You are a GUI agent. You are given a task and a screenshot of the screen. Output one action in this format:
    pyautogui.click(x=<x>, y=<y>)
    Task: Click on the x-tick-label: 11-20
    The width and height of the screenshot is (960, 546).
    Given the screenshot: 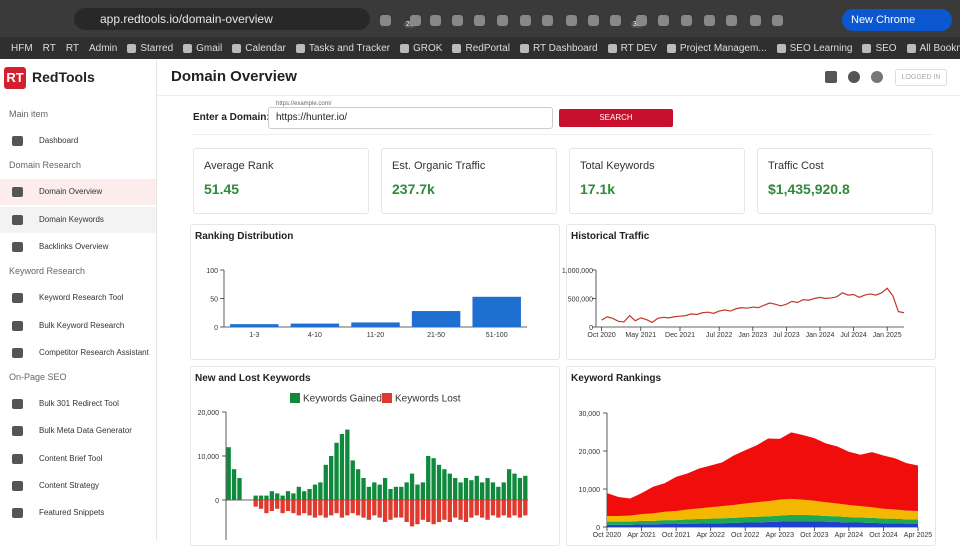 What is the action you would take?
    pyautogui.click(x=375, y=335)
    